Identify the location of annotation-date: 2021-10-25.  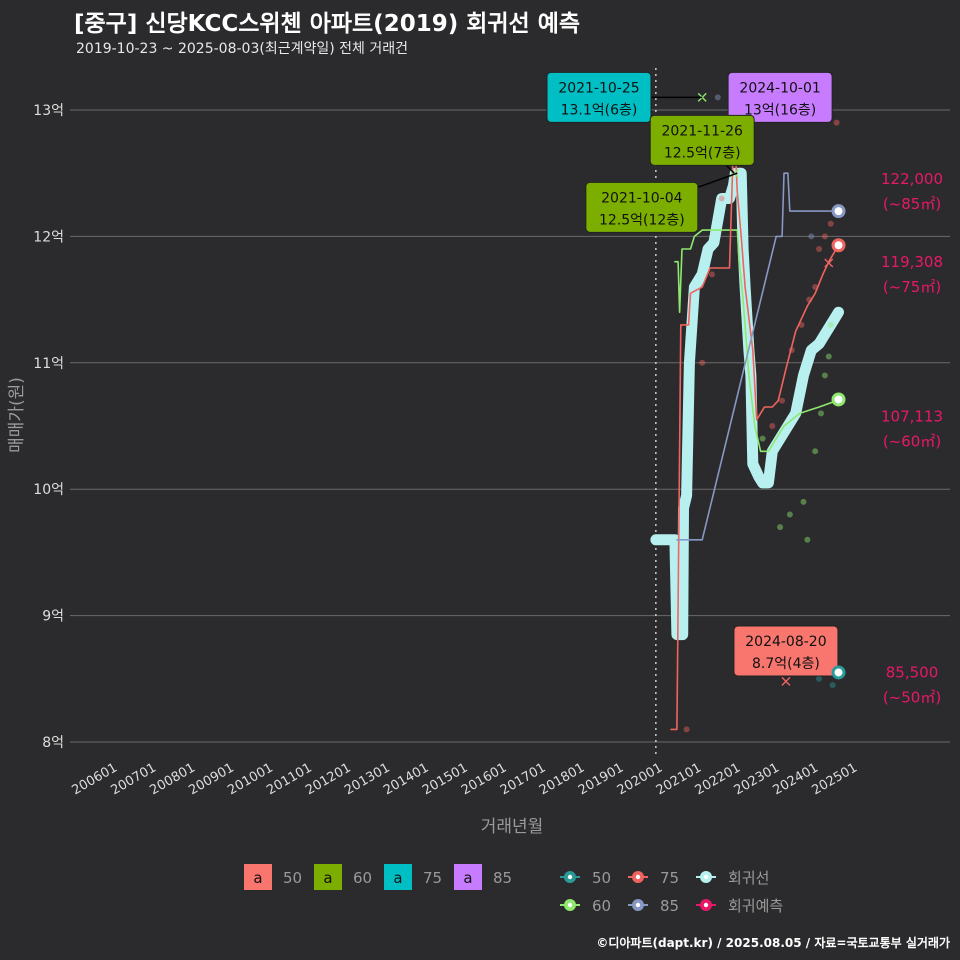
(598, 88).